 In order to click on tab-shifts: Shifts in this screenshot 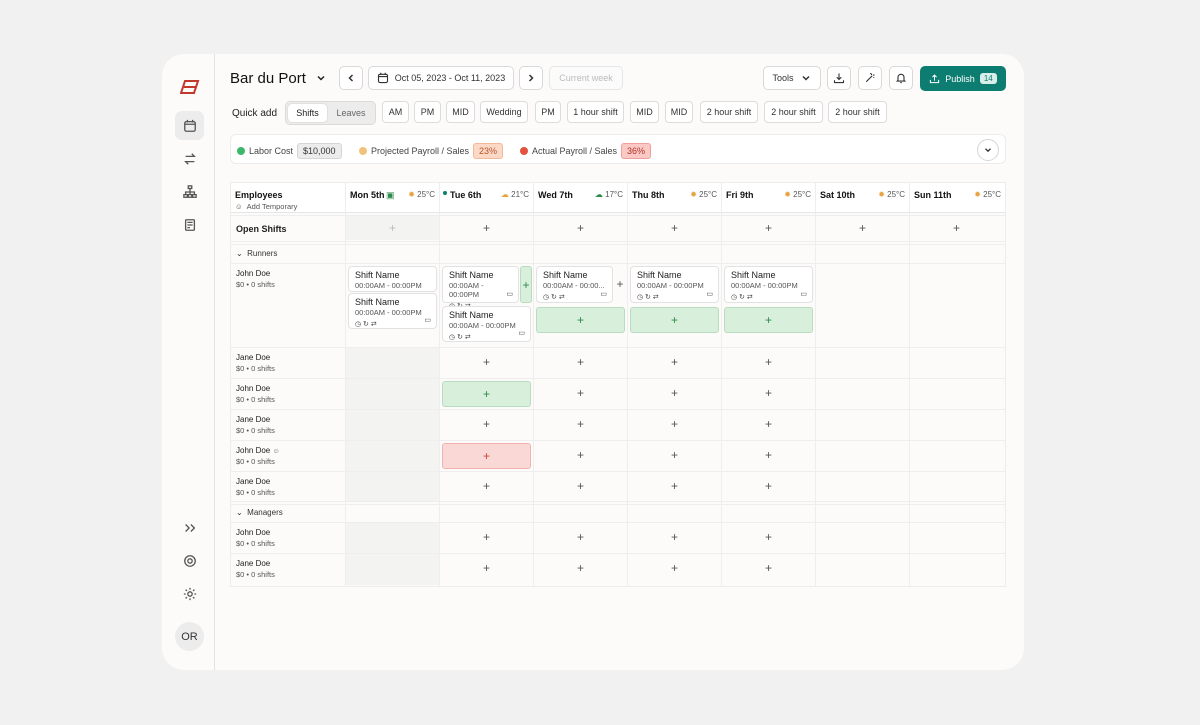, I will do `click(307, 113)`.